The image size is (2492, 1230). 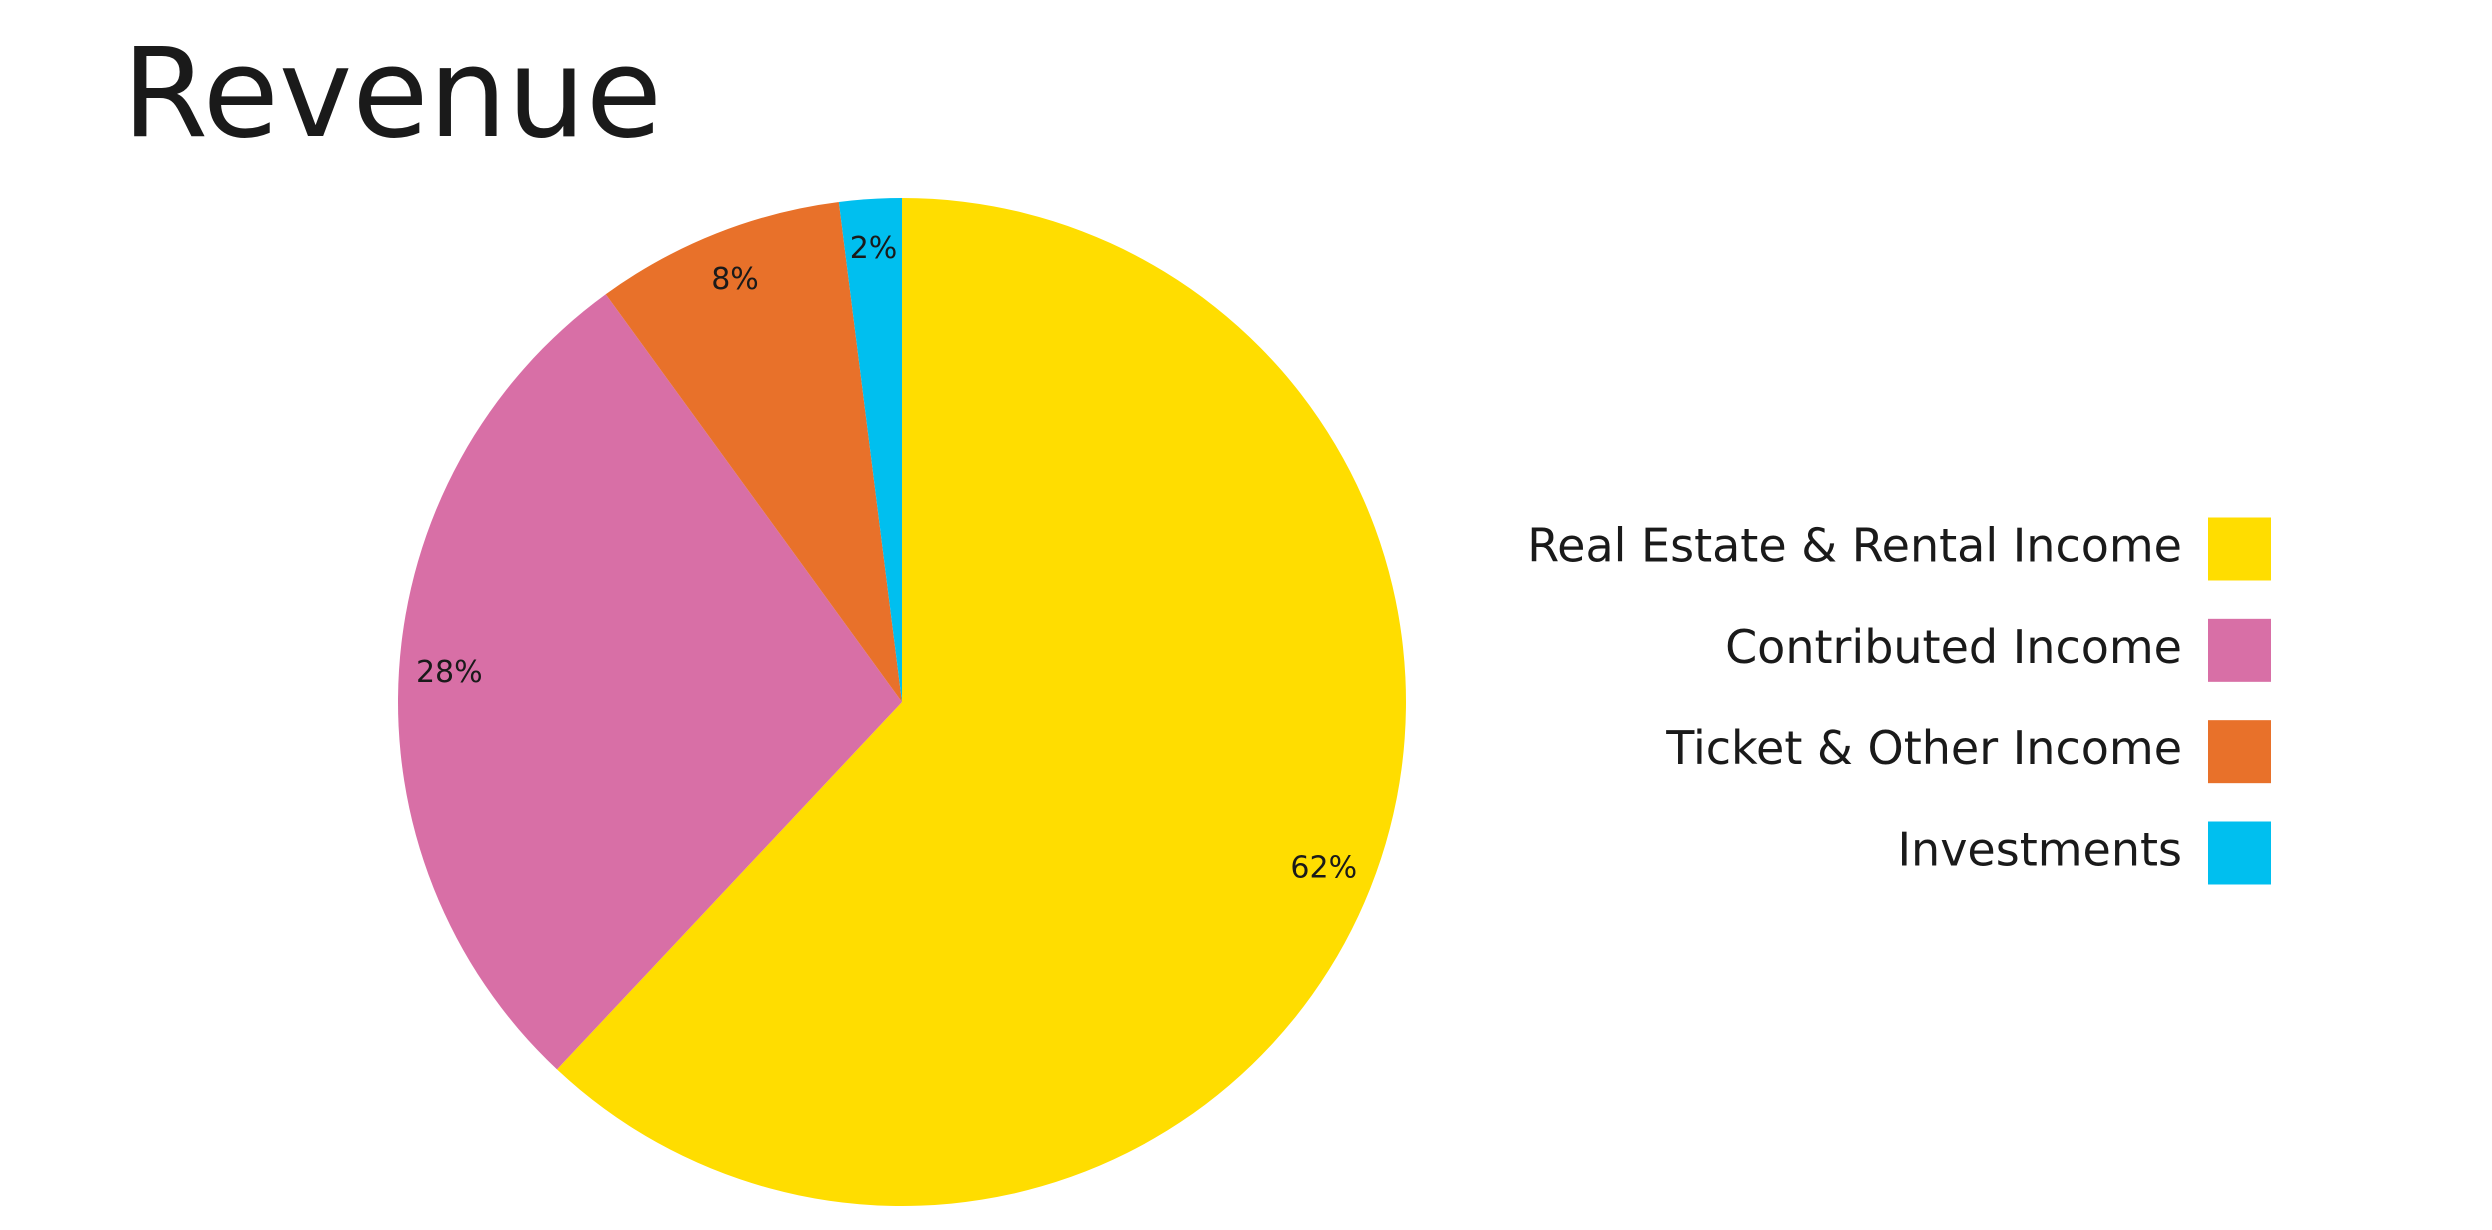 I want to click on data-label: 28%, so click(x=449, y=672).